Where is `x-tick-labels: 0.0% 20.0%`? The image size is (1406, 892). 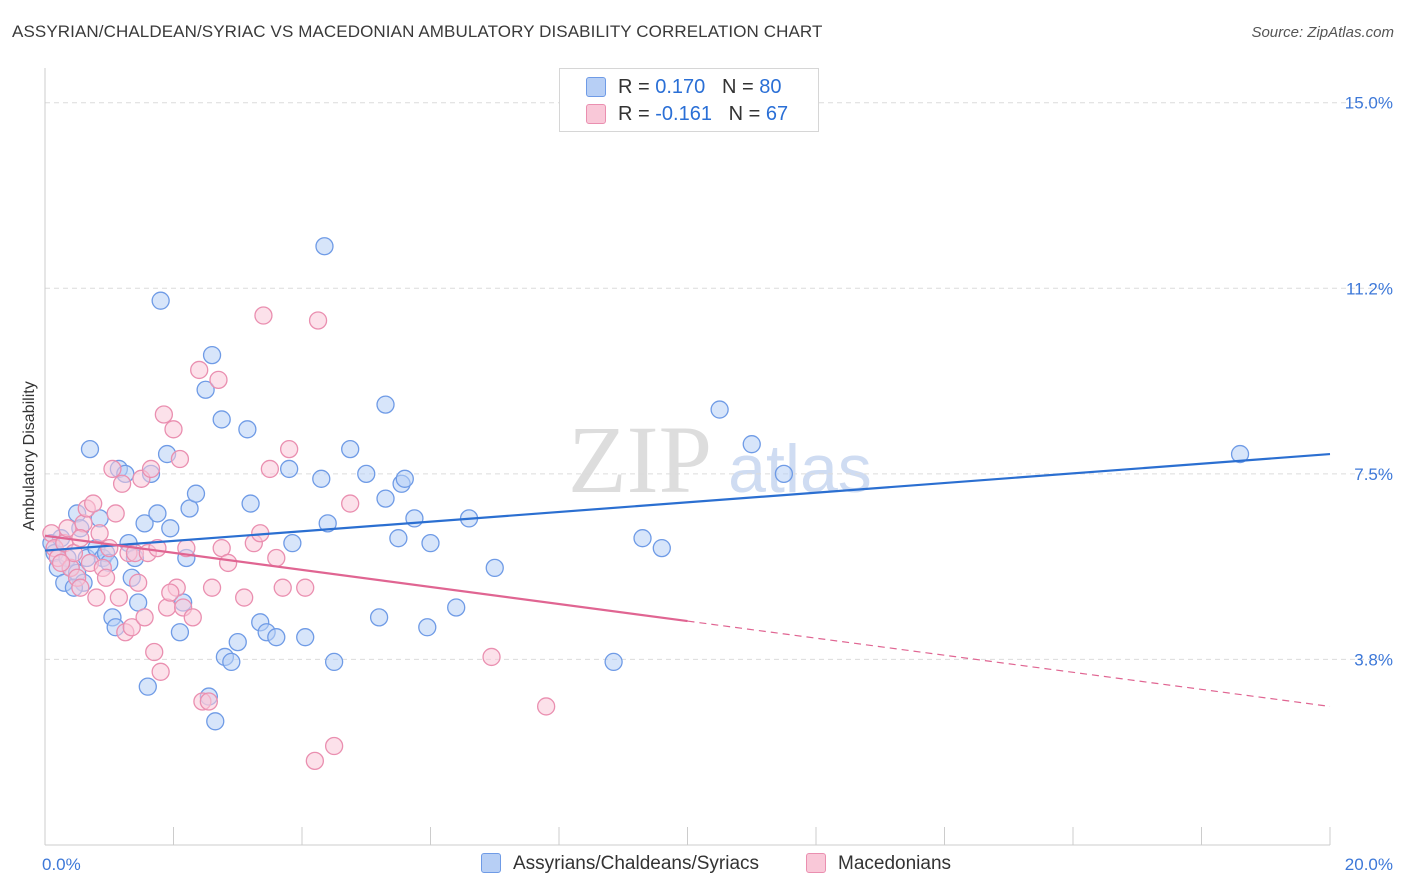 x-tick-labels: 0.0% 20.0% is located at coordinates (717, 864).